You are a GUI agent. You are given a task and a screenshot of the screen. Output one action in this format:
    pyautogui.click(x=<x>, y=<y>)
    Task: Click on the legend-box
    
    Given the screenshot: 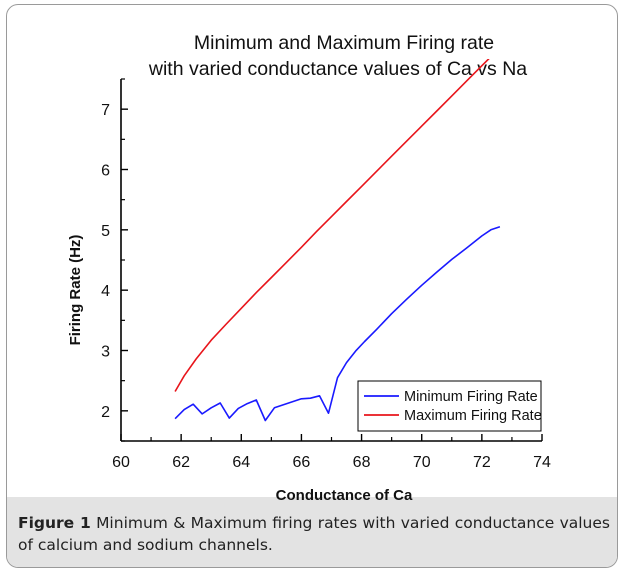 What is the action you would take?
    pyautogui.click(x=449, y=406)
    